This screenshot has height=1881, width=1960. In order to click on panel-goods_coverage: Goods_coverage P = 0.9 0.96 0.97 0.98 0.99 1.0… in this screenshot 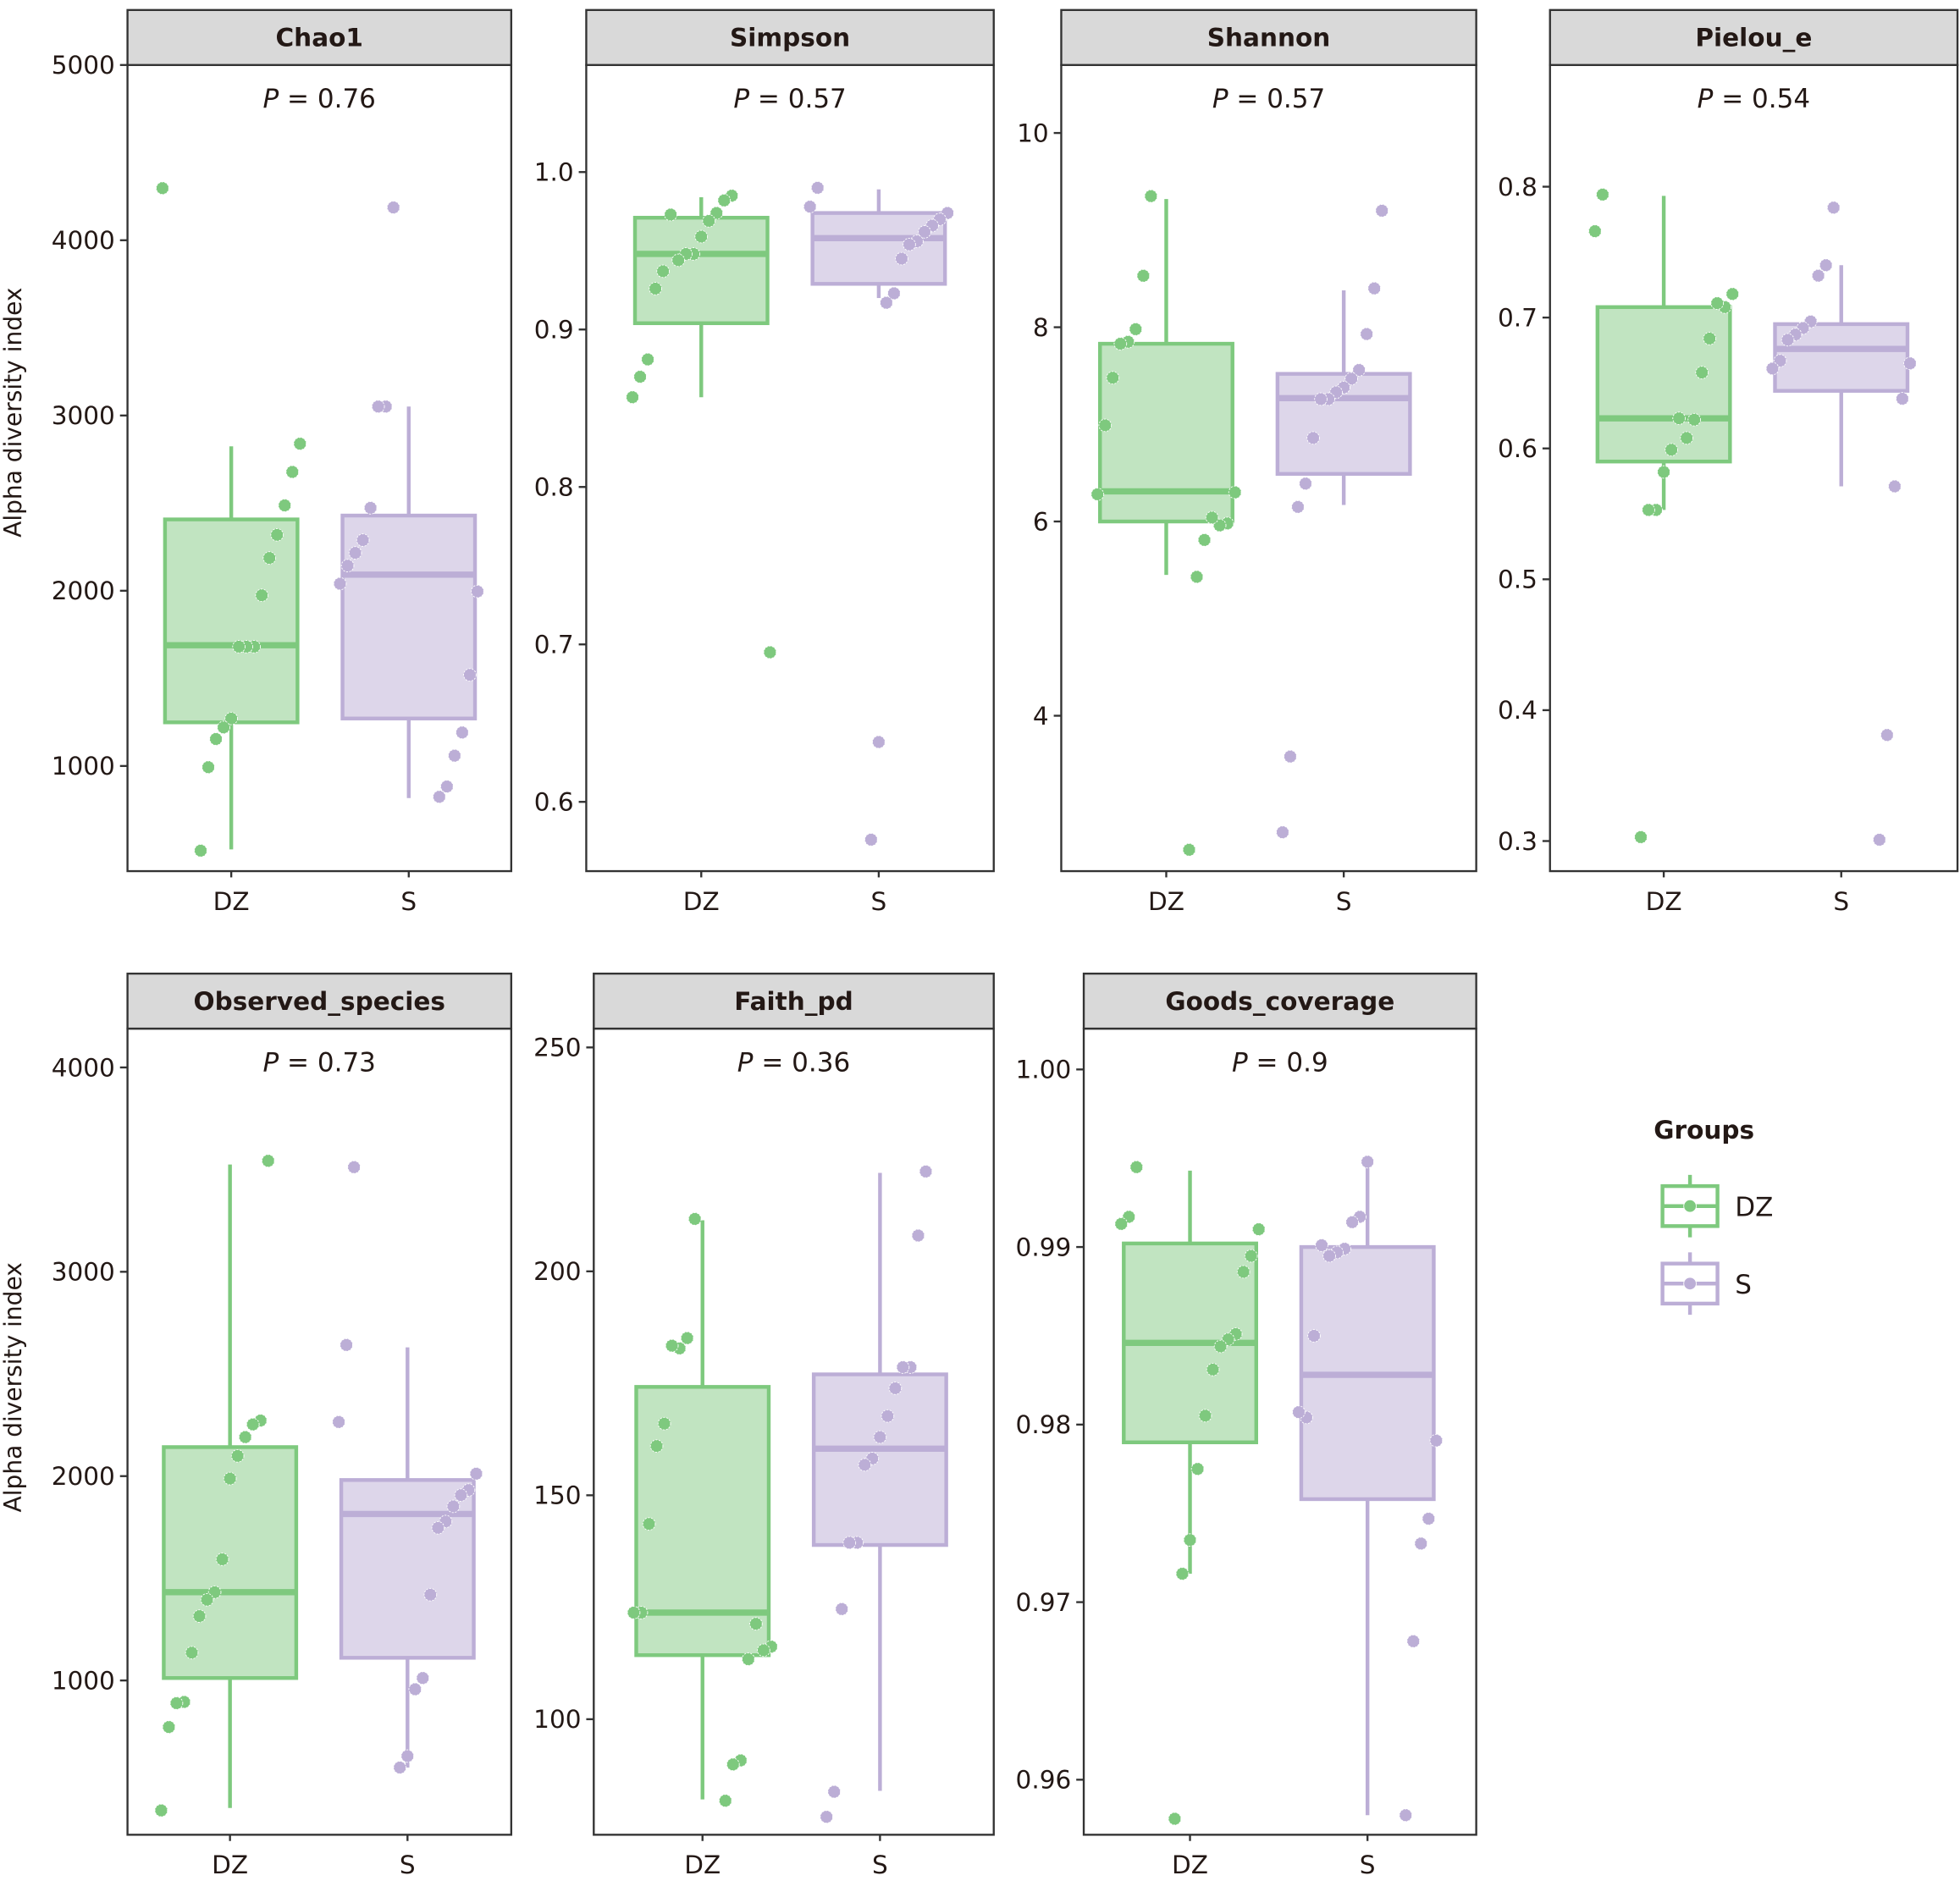, I will do `click(1246, 1425)`.